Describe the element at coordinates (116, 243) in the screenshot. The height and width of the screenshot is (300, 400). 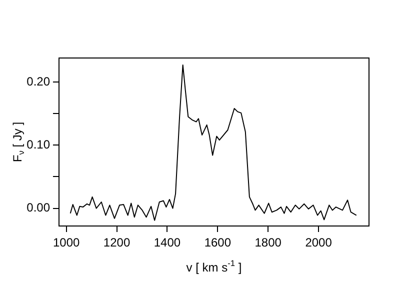
I see `x-tick-label: 1200` at that location.